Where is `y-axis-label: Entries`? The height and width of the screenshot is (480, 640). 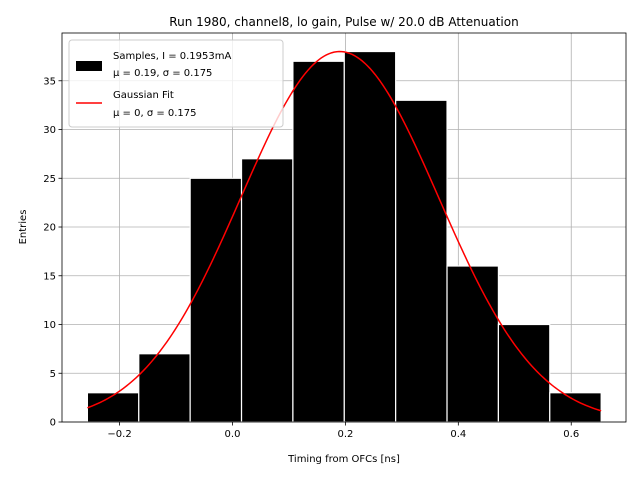 y-axis-label: Entries is located at coordinates (23, 227).